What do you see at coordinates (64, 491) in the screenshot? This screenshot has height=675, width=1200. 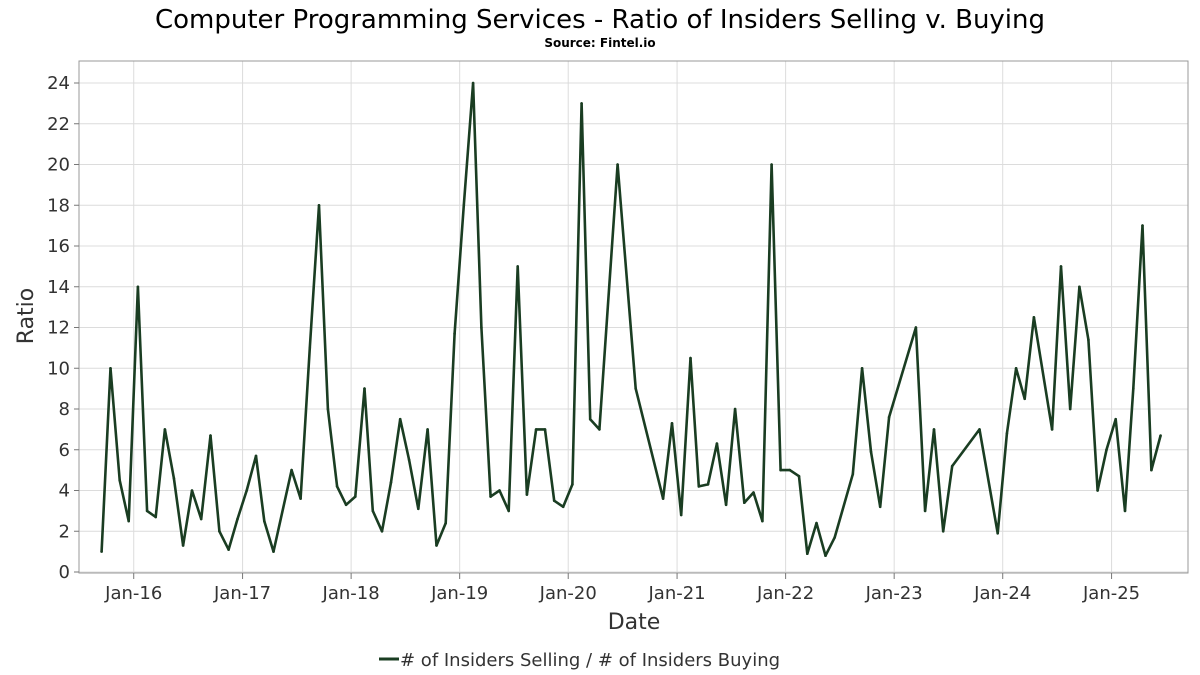 I see `y-tick-label: 4` at bounding box center [64, 491].